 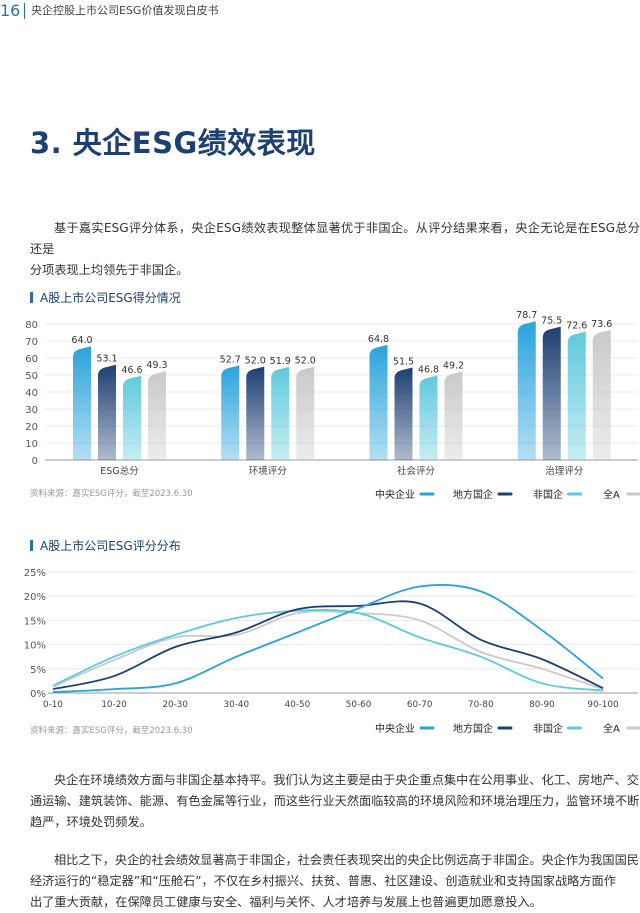 I want to click on data-label: 78.7, so click(x=526, y=315).